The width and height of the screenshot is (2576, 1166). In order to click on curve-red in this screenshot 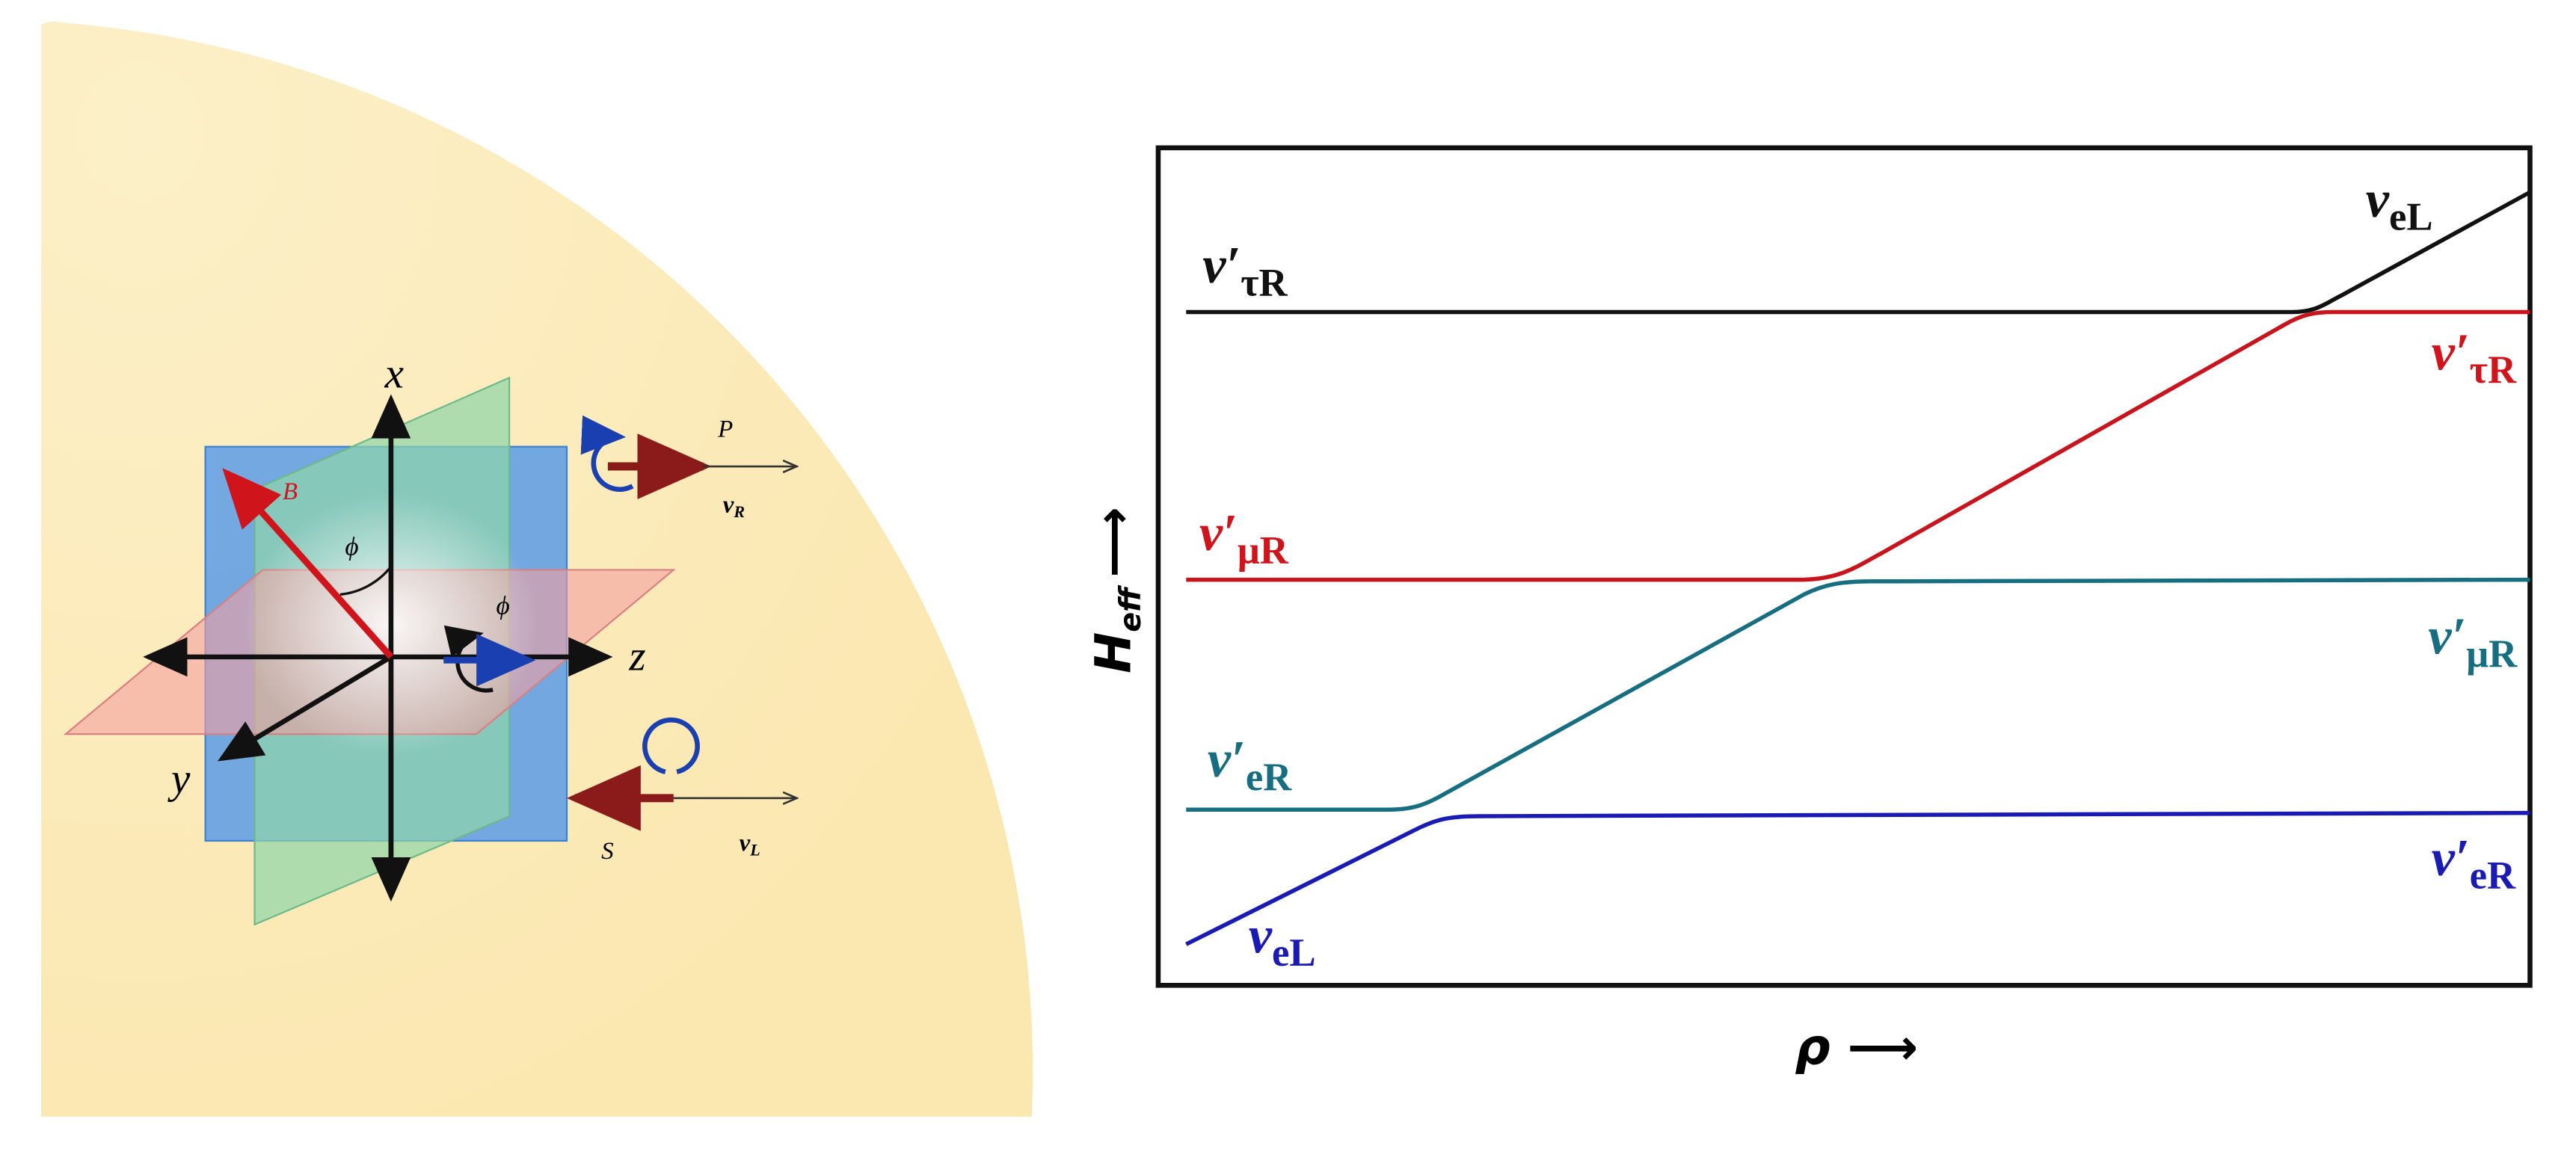, I will do `click(1858, 445)`.